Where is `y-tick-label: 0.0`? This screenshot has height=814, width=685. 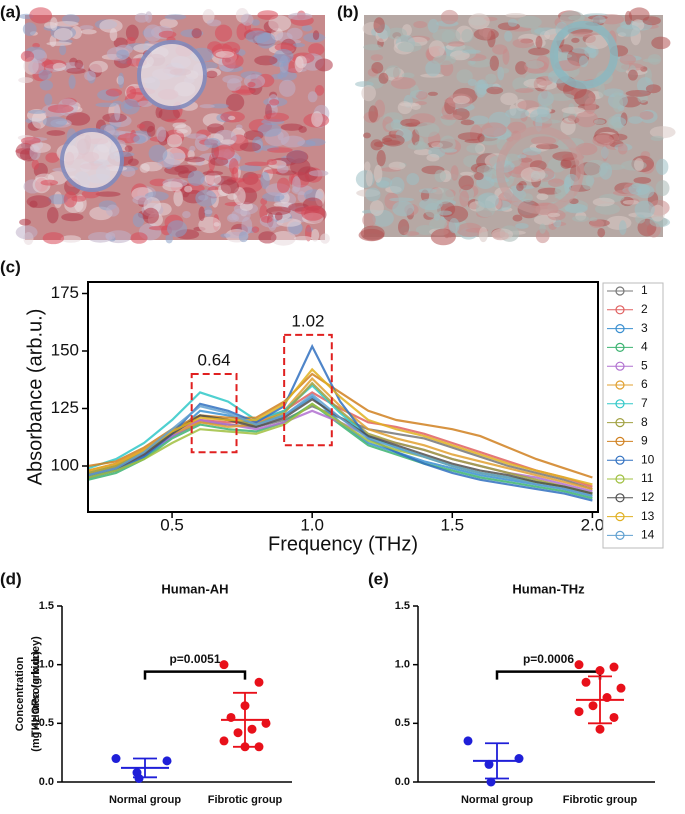
y-tick-label: 0.0 is located at coordinates (402, 782).